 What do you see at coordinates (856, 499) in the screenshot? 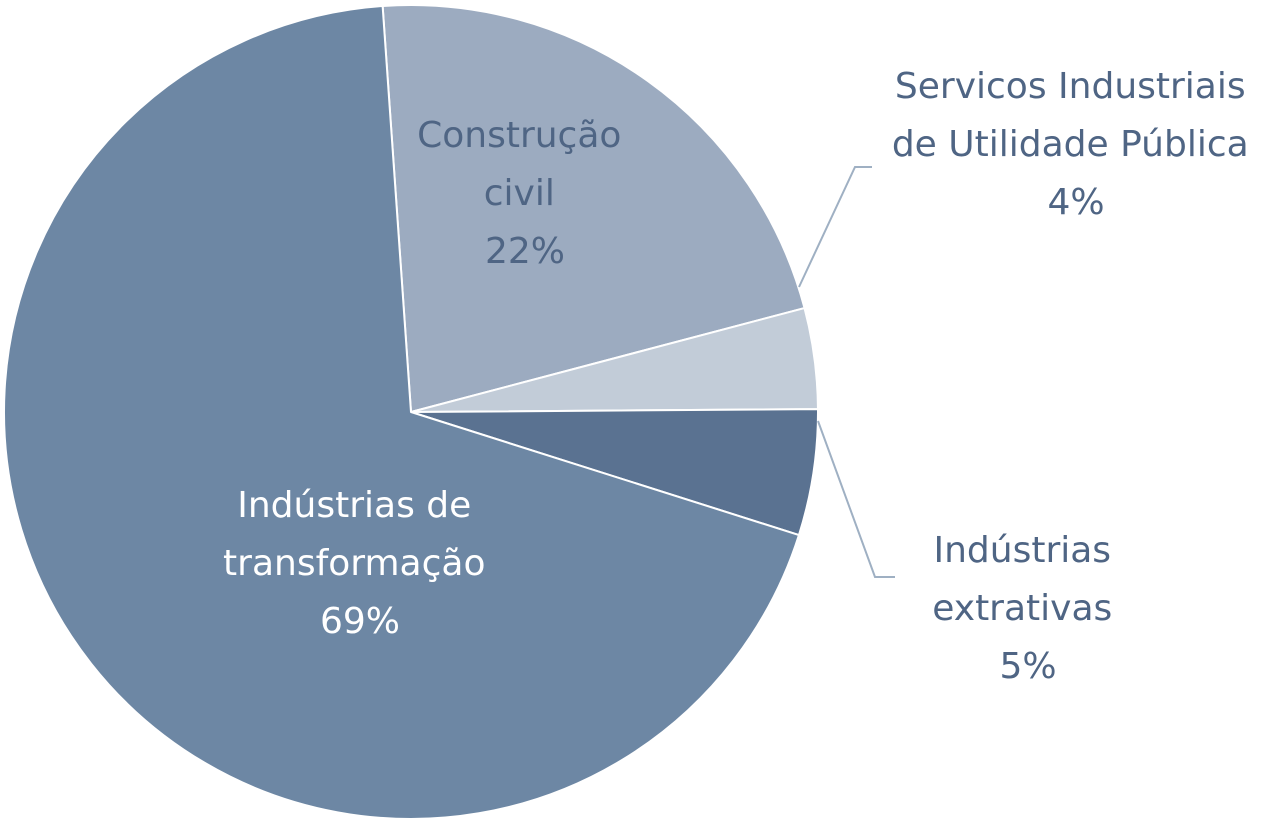
I see `leader-line-extrativas` at bounding box center [856, 499].